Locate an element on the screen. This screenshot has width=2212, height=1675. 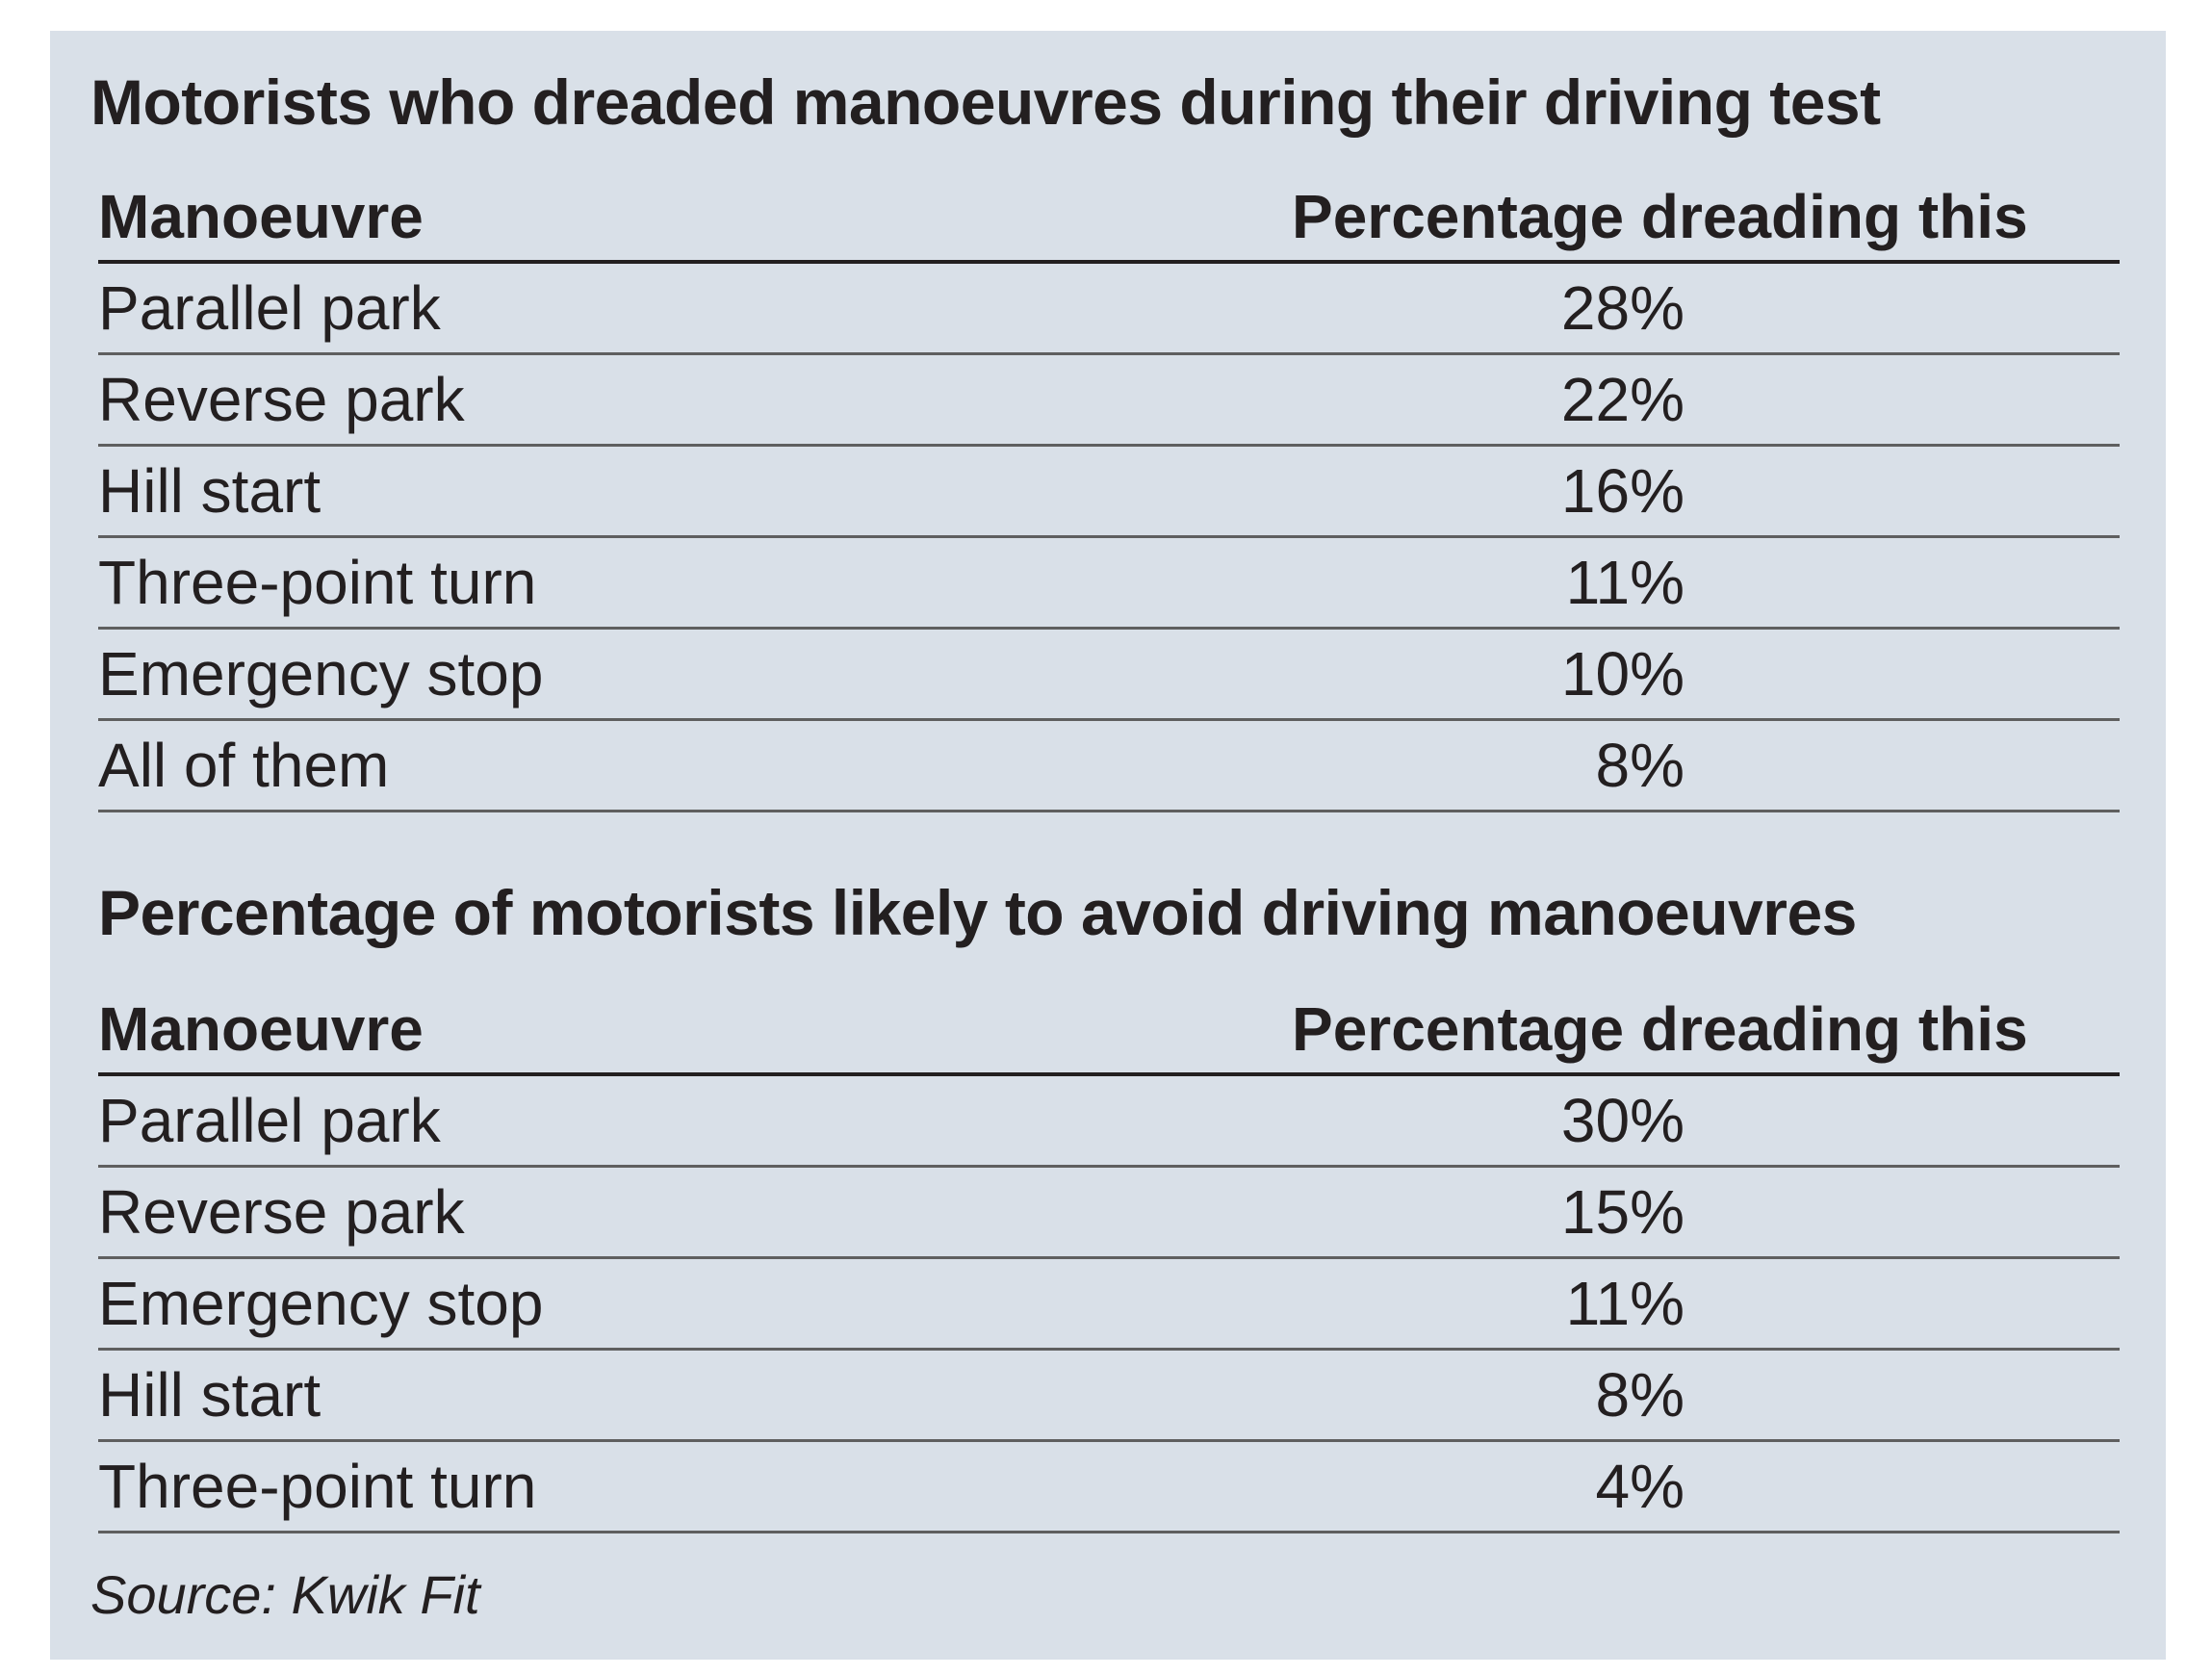
table-row: Three-point turn 11% is located at coordinates (1109, 583).